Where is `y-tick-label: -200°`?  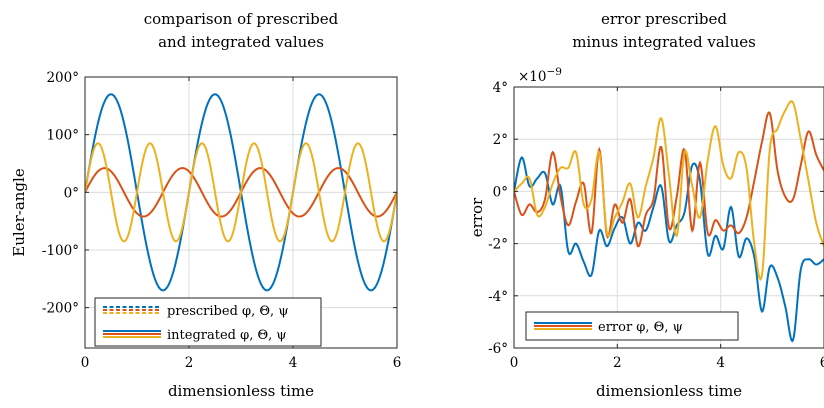 y-tick-label: -200° is located at coordinates (60, 309).